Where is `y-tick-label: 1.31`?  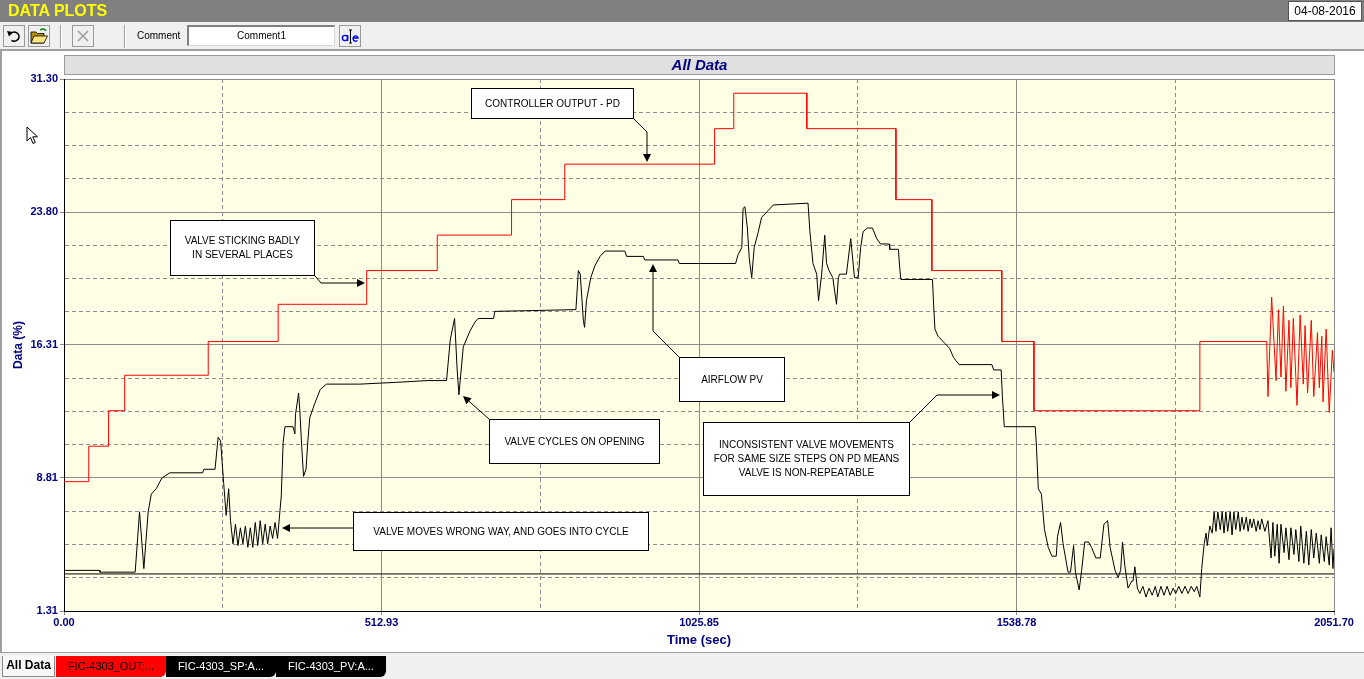 y-tick-label: 1.31 is located at coordinates (47, 610).